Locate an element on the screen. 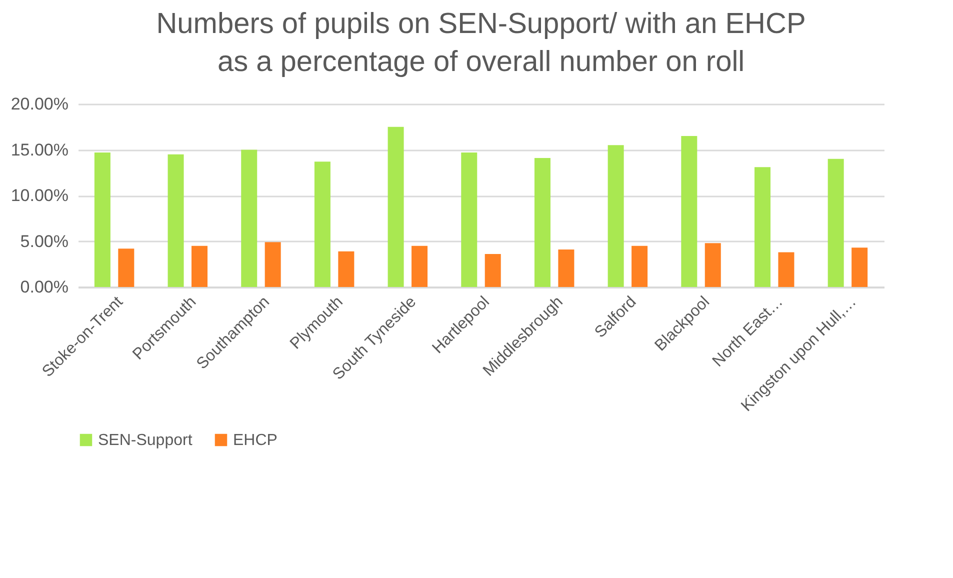 The height and width of the screenshot is (578, 953). y-tick-label: 15.00% is located at coordinates (39, 150).